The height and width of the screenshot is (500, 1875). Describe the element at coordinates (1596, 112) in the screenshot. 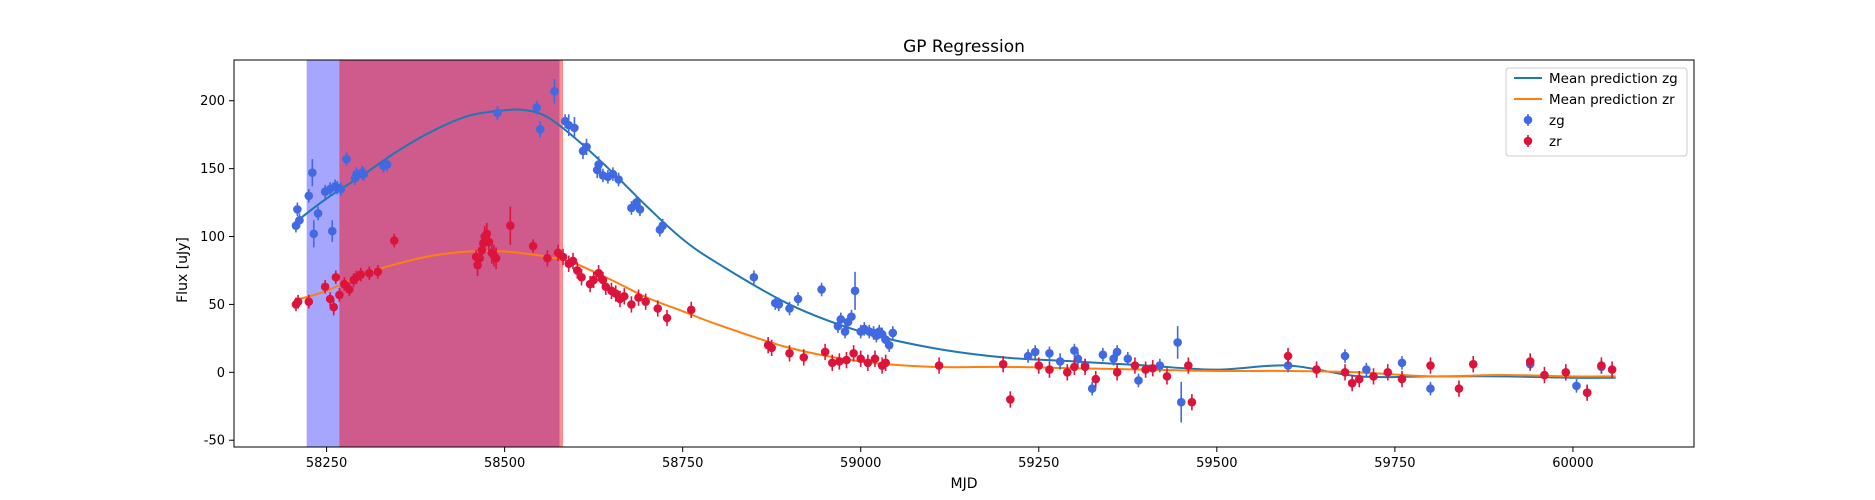

I see `legend-box` at that location.